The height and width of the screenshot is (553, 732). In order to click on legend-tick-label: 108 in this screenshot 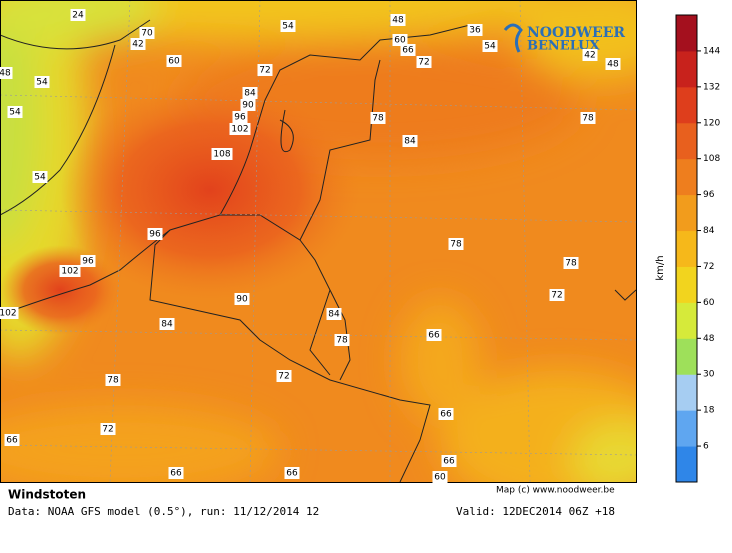, I will do `click(711, 159)`.